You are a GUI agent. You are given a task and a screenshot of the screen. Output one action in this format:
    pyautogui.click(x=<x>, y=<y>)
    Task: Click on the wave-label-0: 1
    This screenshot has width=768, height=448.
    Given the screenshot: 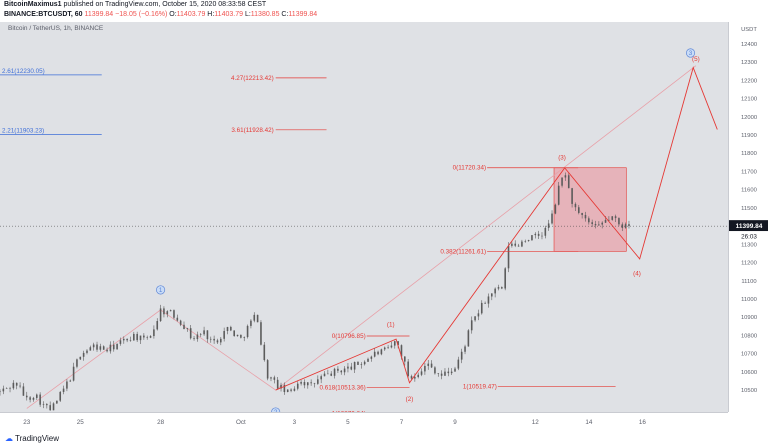 What is the action you would take?
    pyautogui.click(x=161, y=290)
    